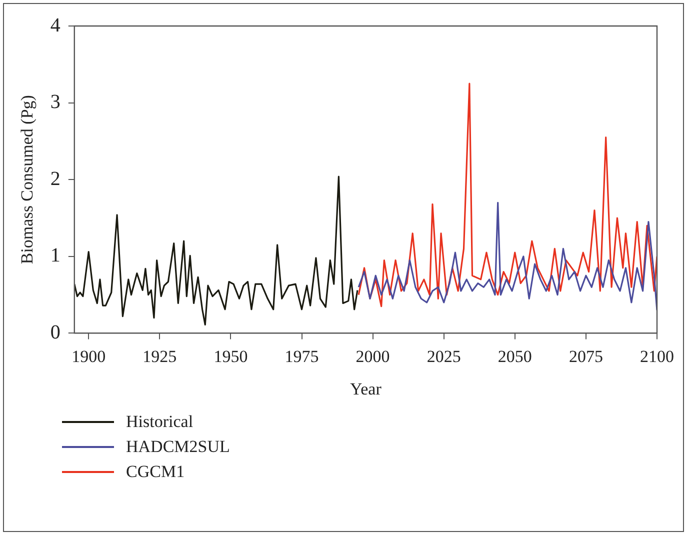 The height and width of the screenshot is (537, 689). Describe the element at coordinates (585, 356) in the screenshot. I see `x-tick-label: 2075` at that location.